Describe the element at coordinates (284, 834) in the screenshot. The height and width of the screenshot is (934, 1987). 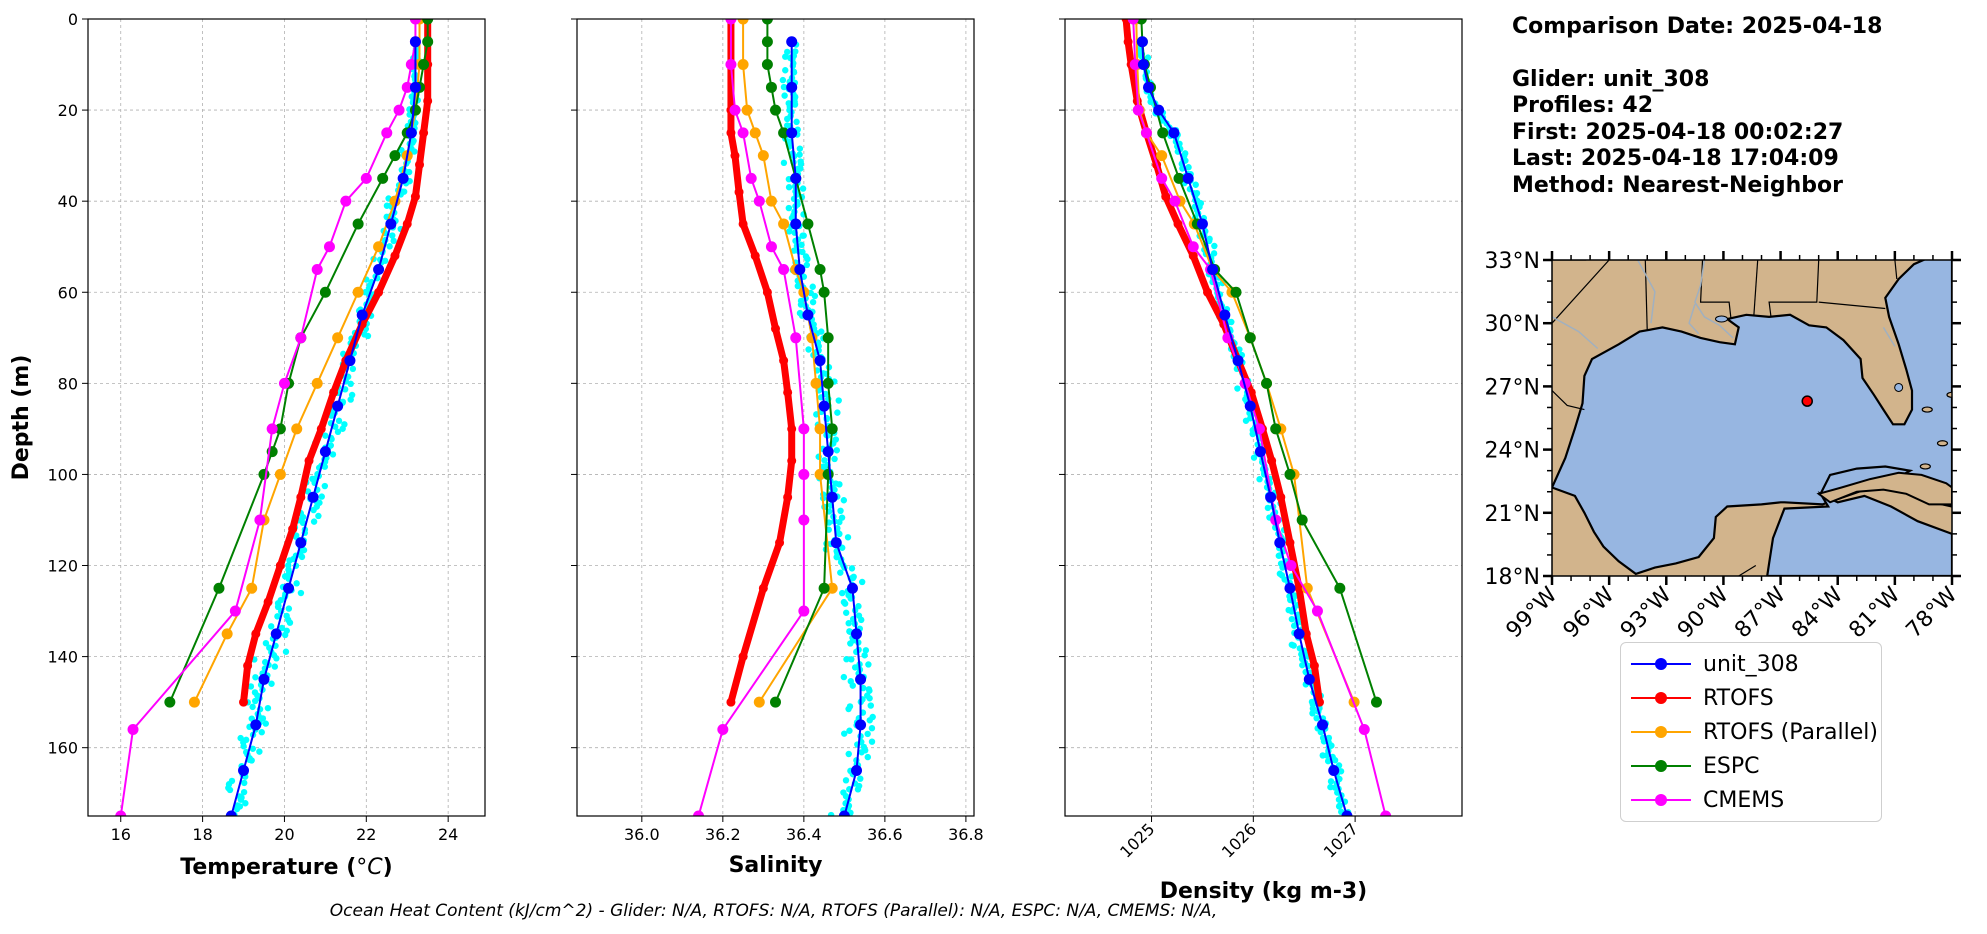
I see `x-tick-label: 20` at that location.